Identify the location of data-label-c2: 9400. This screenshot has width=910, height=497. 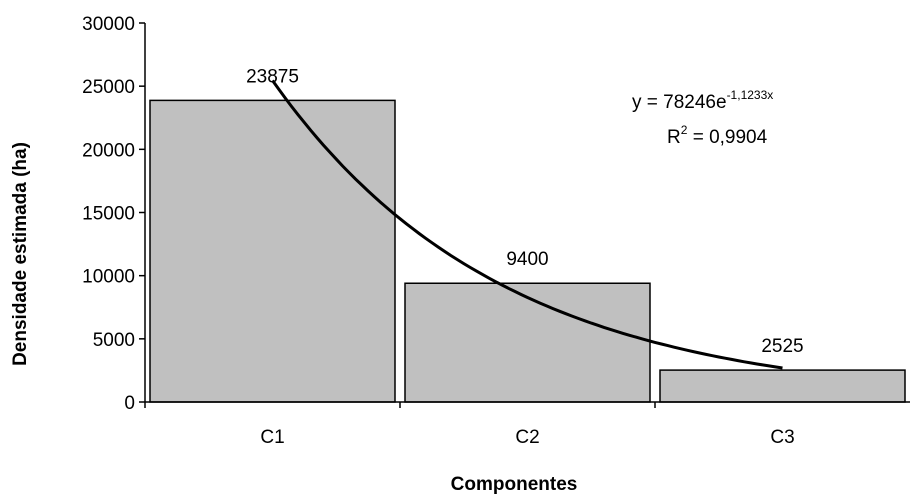
(527, 259).